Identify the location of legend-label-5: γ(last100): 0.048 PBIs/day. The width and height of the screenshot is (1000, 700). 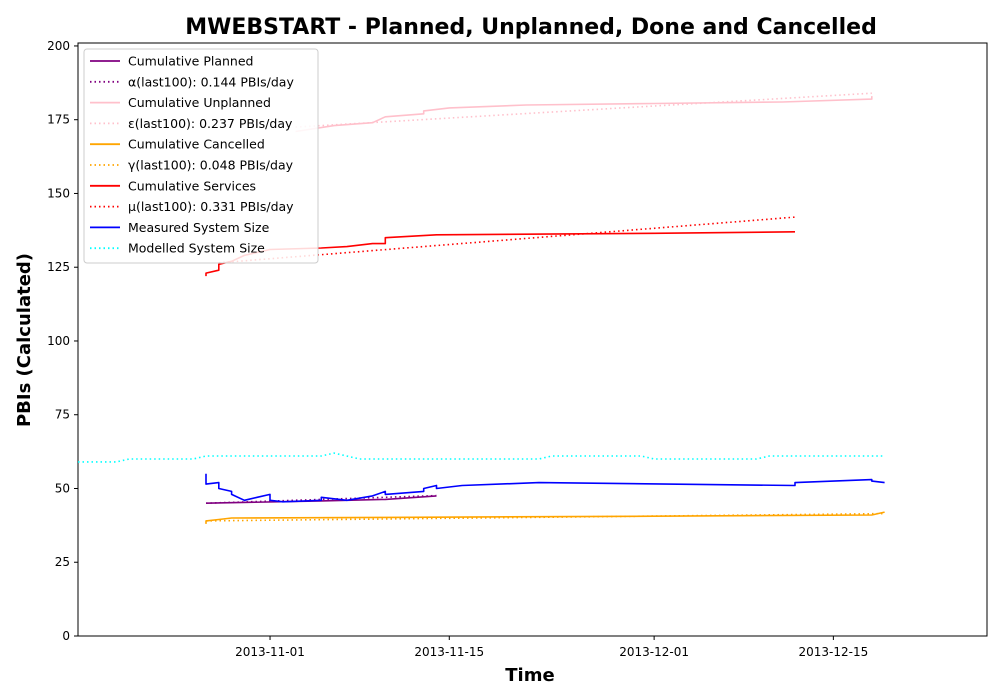
(211, 165).